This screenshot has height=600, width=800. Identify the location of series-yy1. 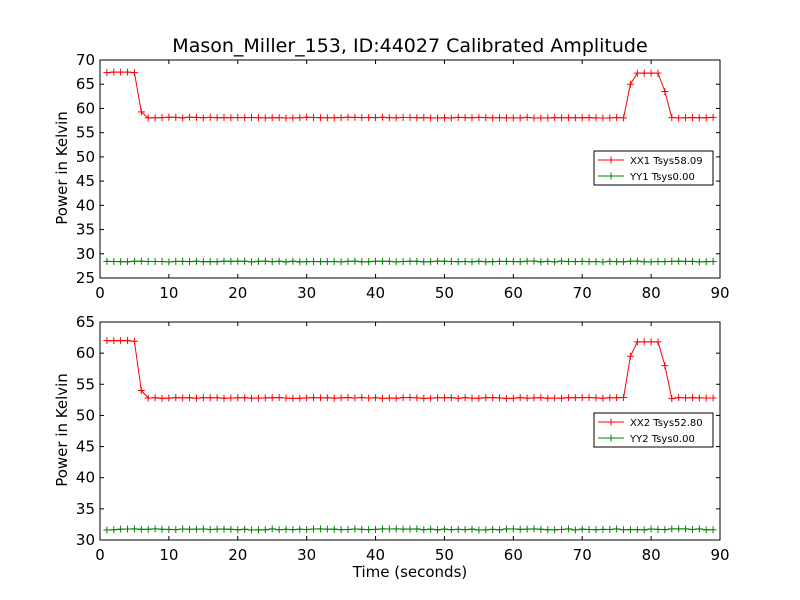
(410, 261).